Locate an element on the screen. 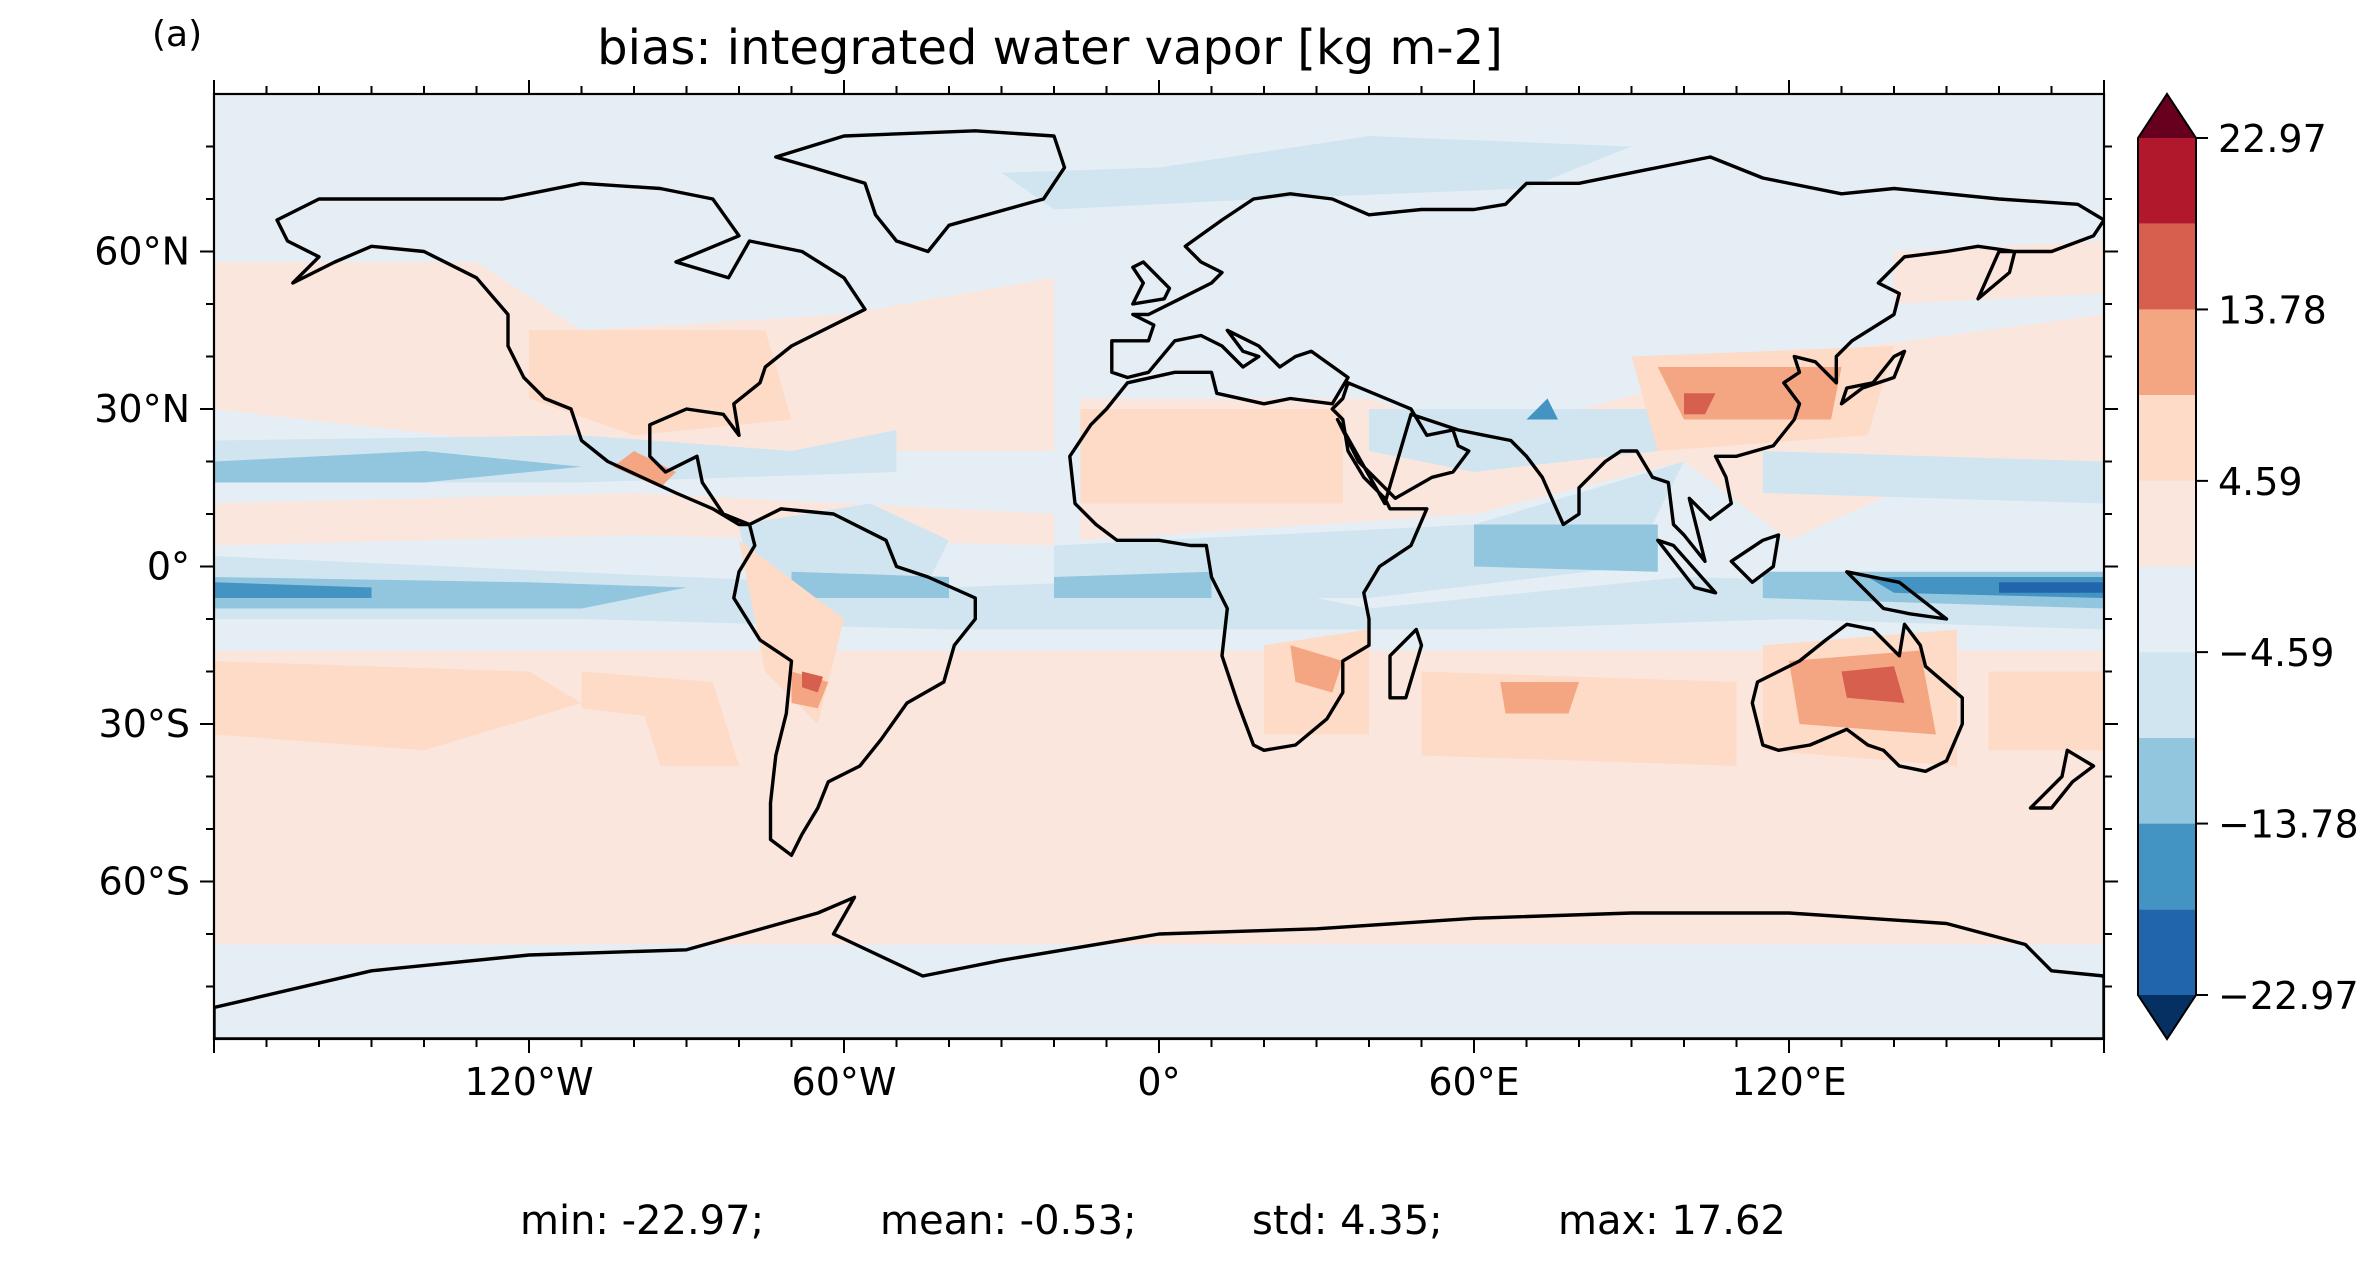  panel-label: (a) is located at coordinates (177, 34).